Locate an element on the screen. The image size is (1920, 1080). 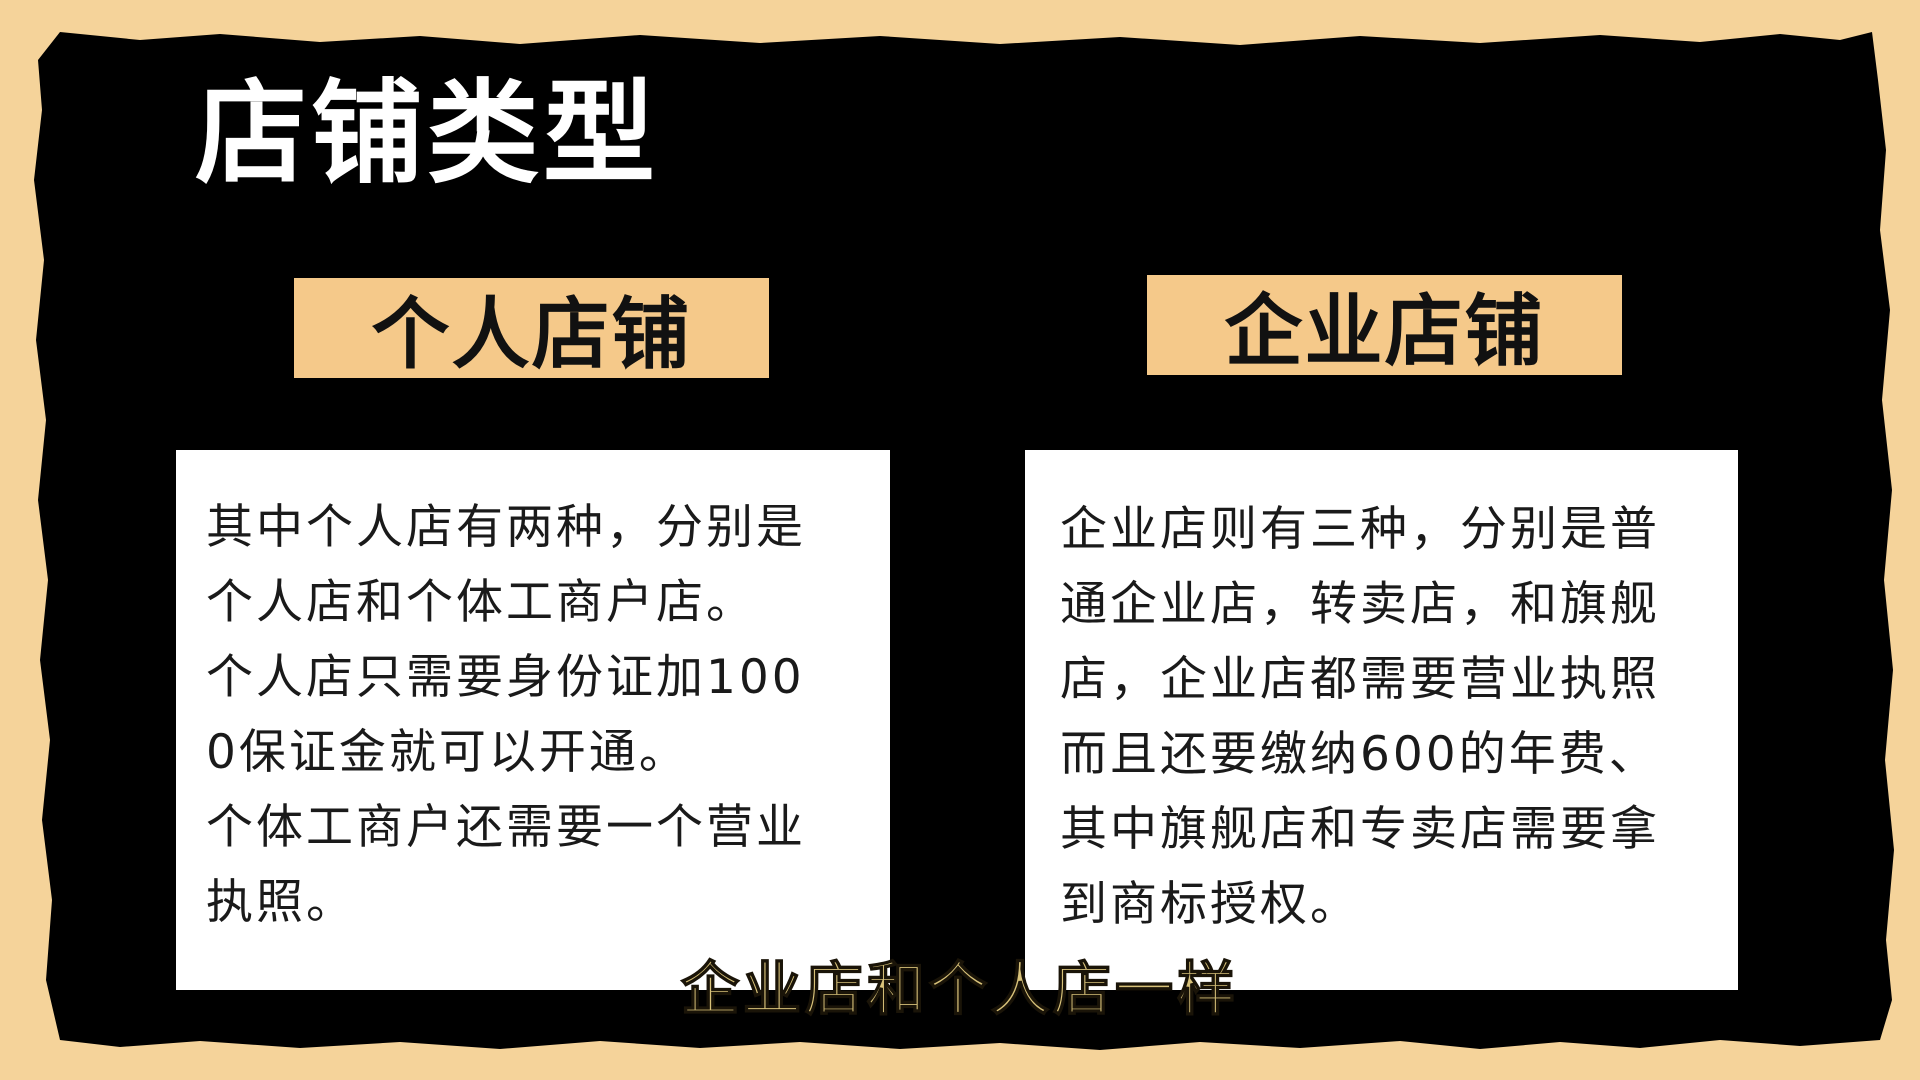
card-text-line: 到商标授权。 is located at coordinates (1210, 904).